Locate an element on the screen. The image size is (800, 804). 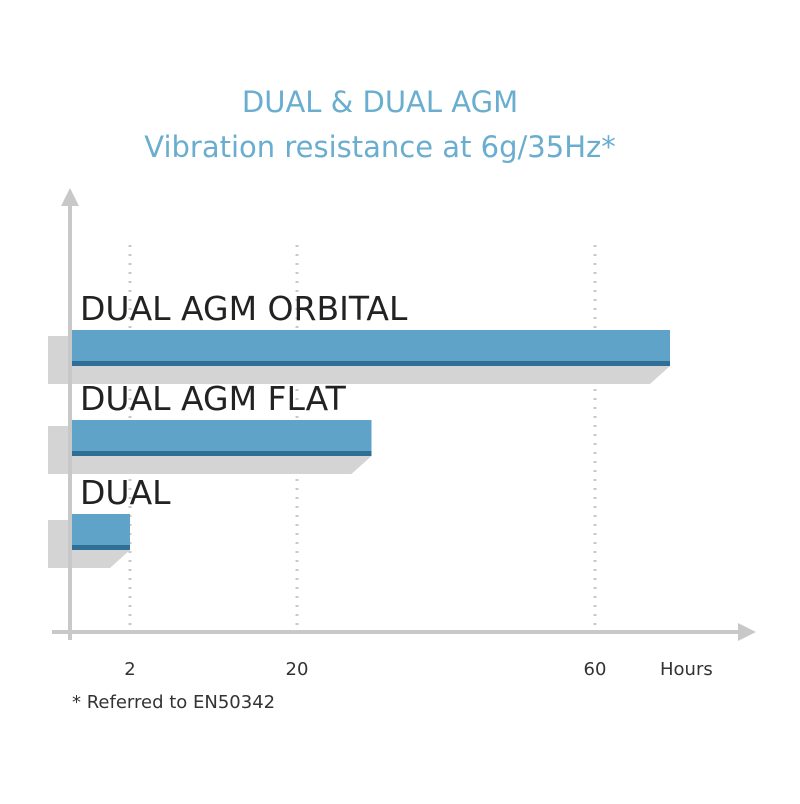
category-label: DUAL is located at coordinates (125, 492).